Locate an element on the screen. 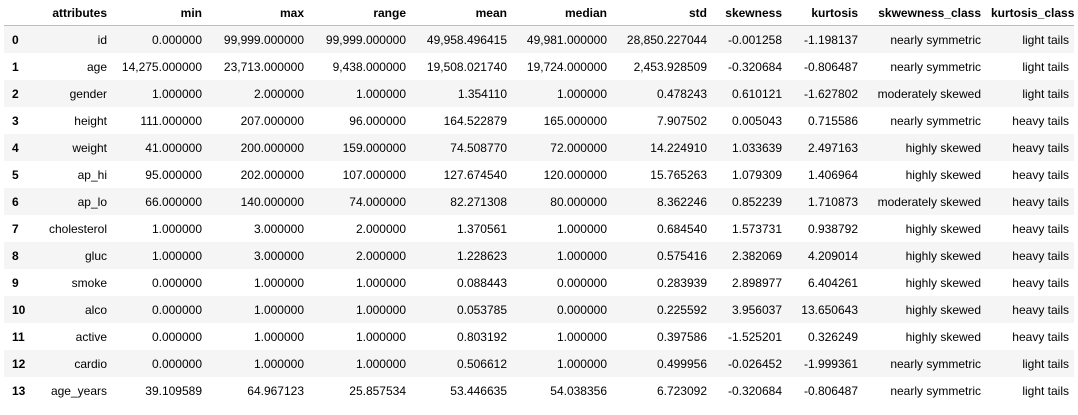 The width and height of the screenshot is (1078, 415). cell-std: 0.684540 is located at coordinates (681, 228).